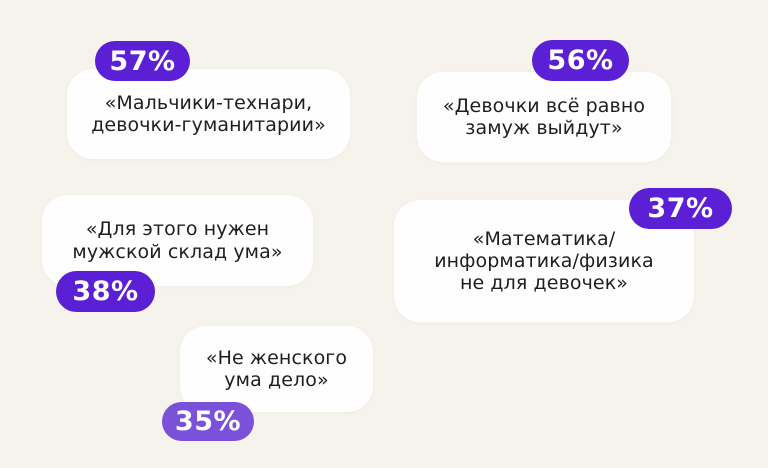 The width and height of the screenshot is (768, 468). I want to click on quote-text: «Для этого нужен мужской склад ума», so click(177, 240).